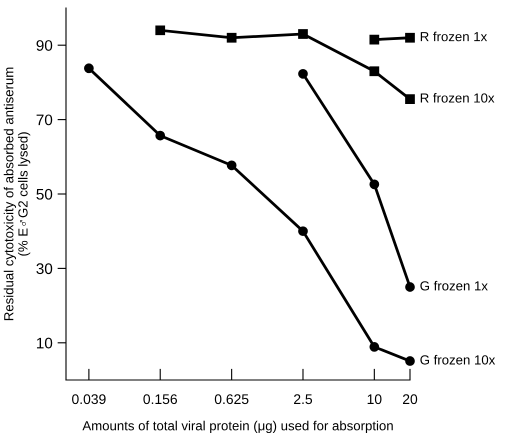 This screenshot has width=506, height=443. I want to click on y-tick-label: 70, so click(44, 120).